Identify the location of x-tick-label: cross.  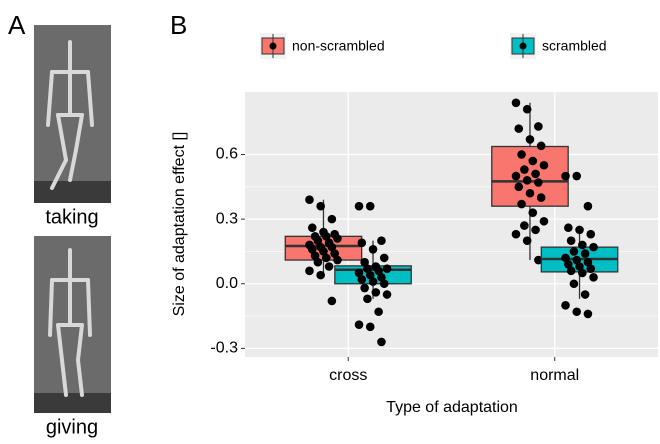
(348, 375).